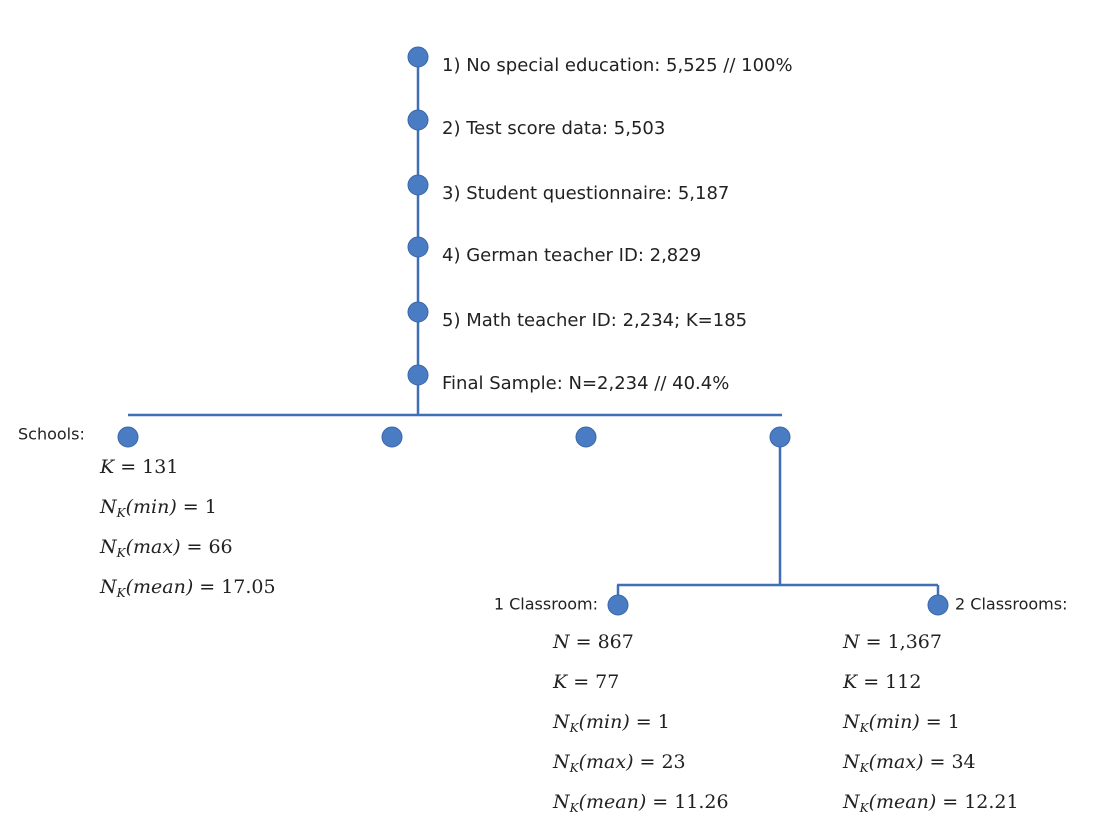 This screenshot has height=818, width=1106. I want to click on stat-line: NK(mean) = 17.05, so click(187, 588).